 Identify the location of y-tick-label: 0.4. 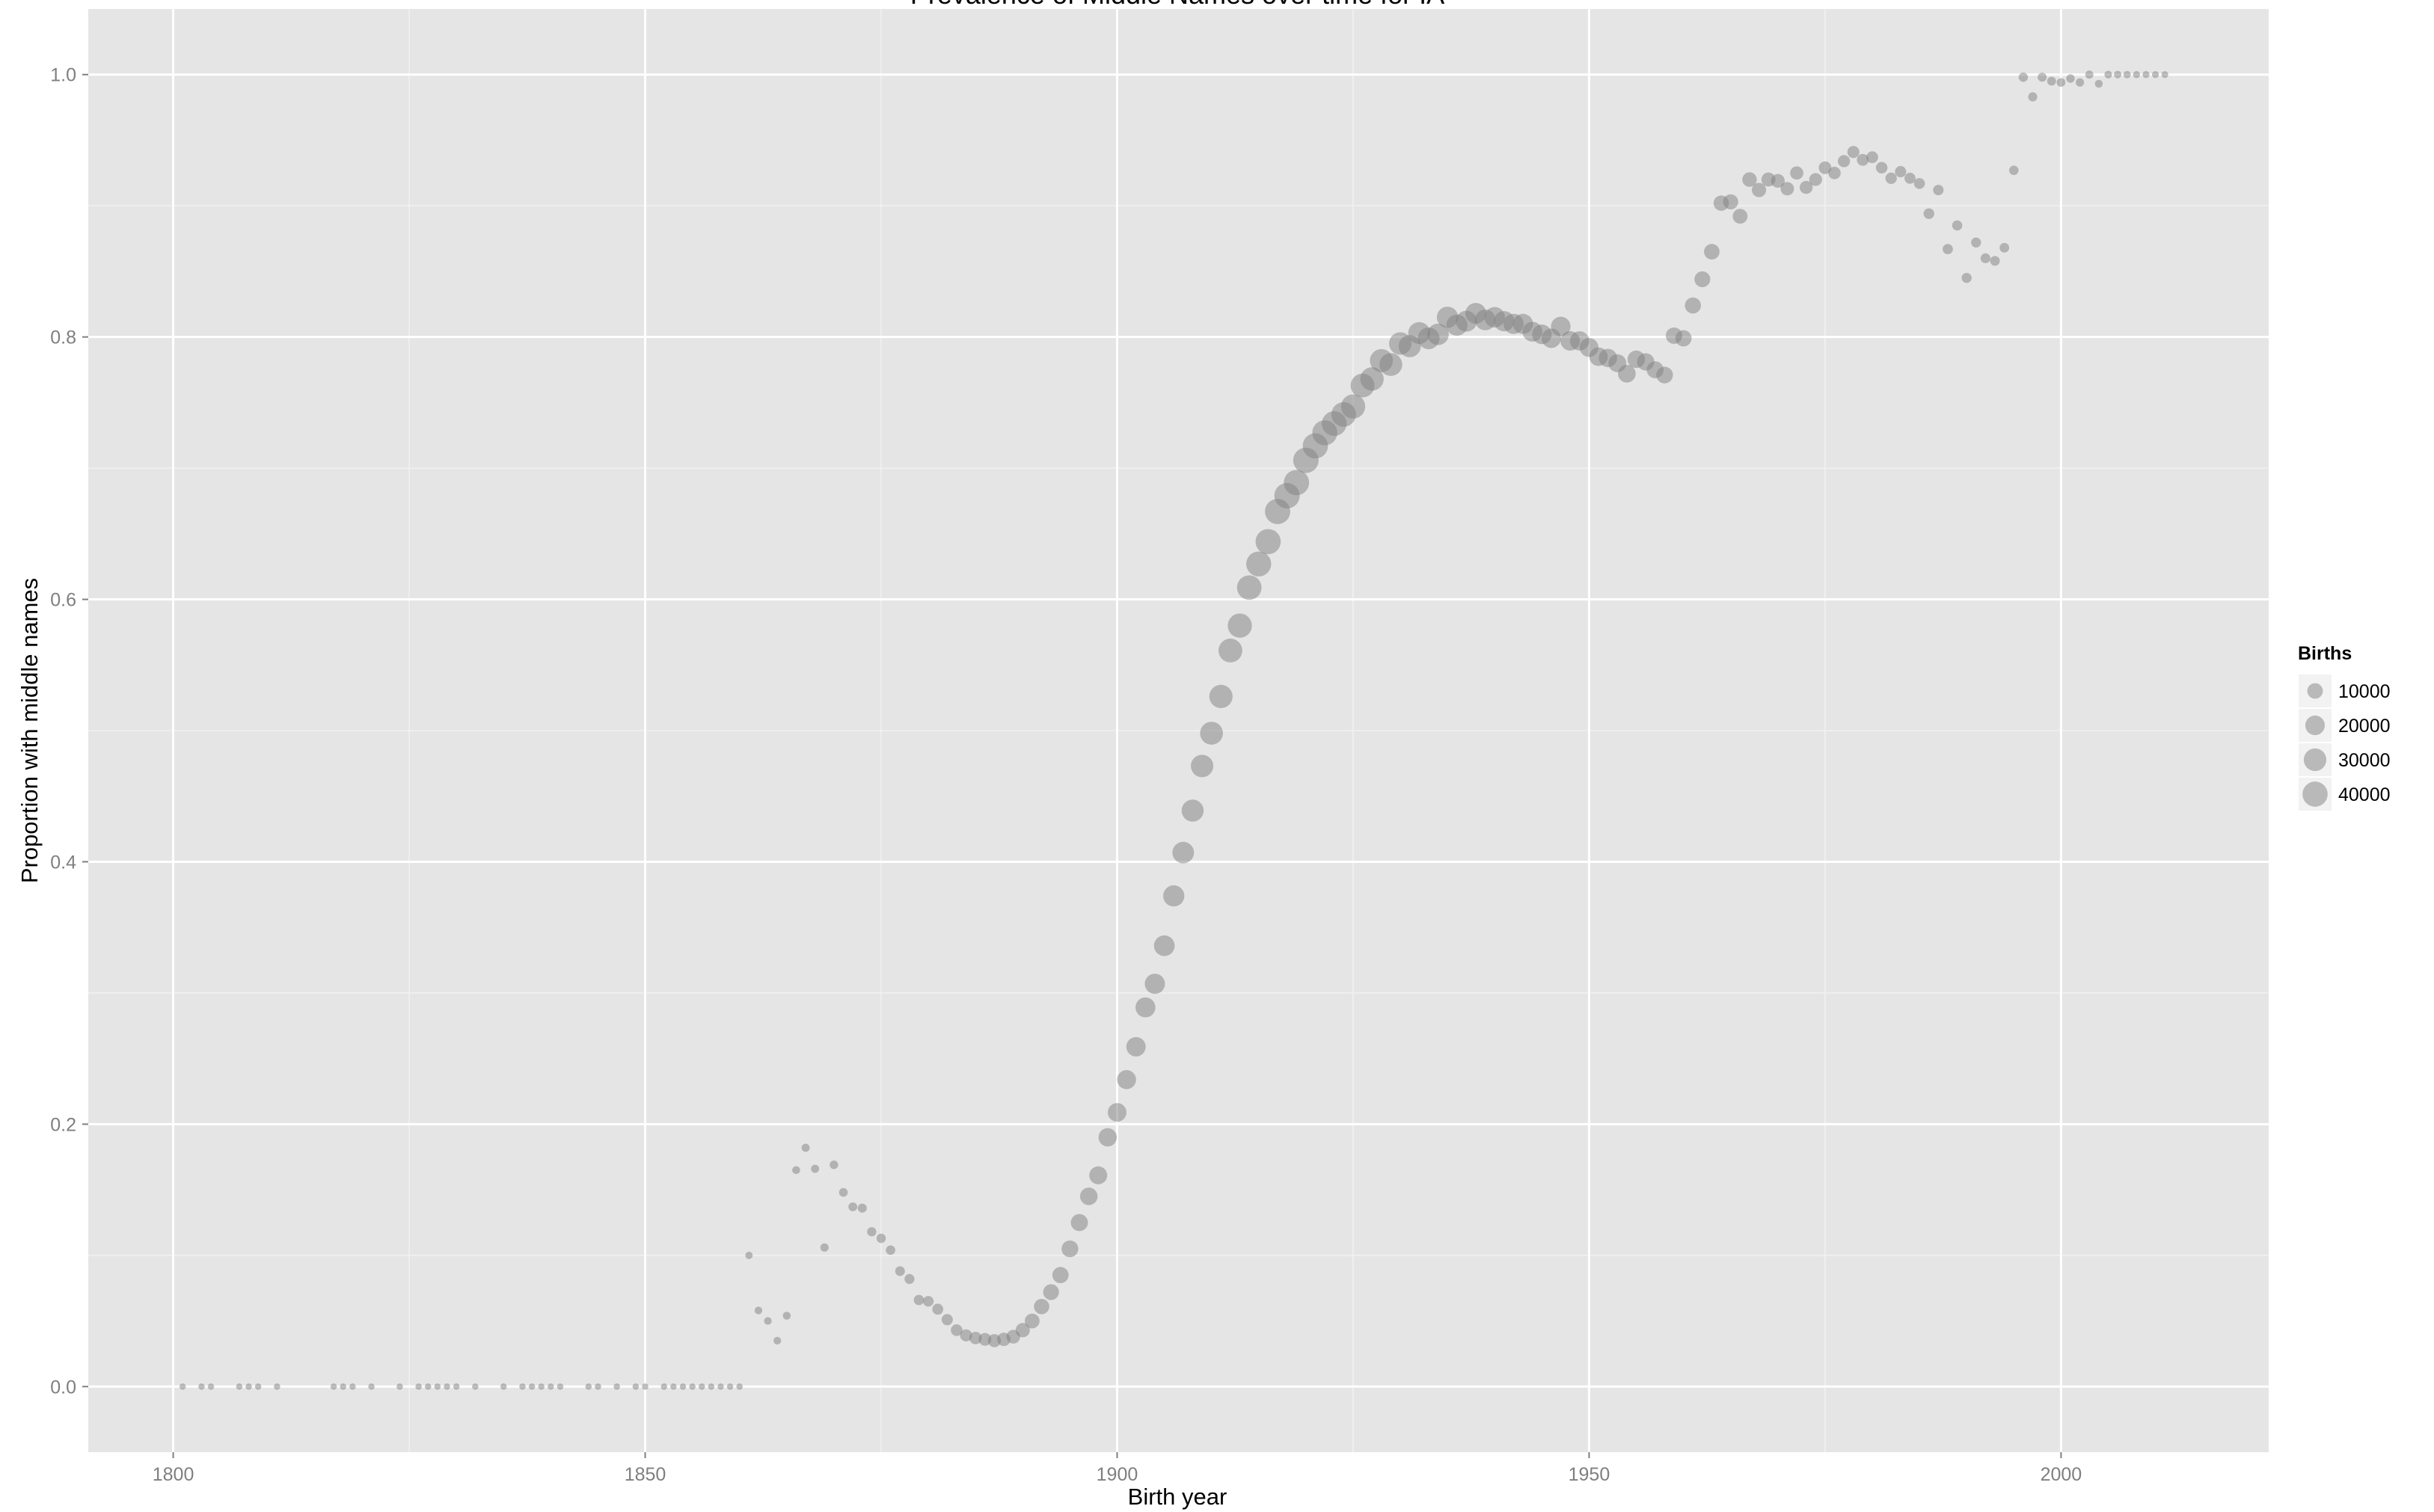
(63, 862).